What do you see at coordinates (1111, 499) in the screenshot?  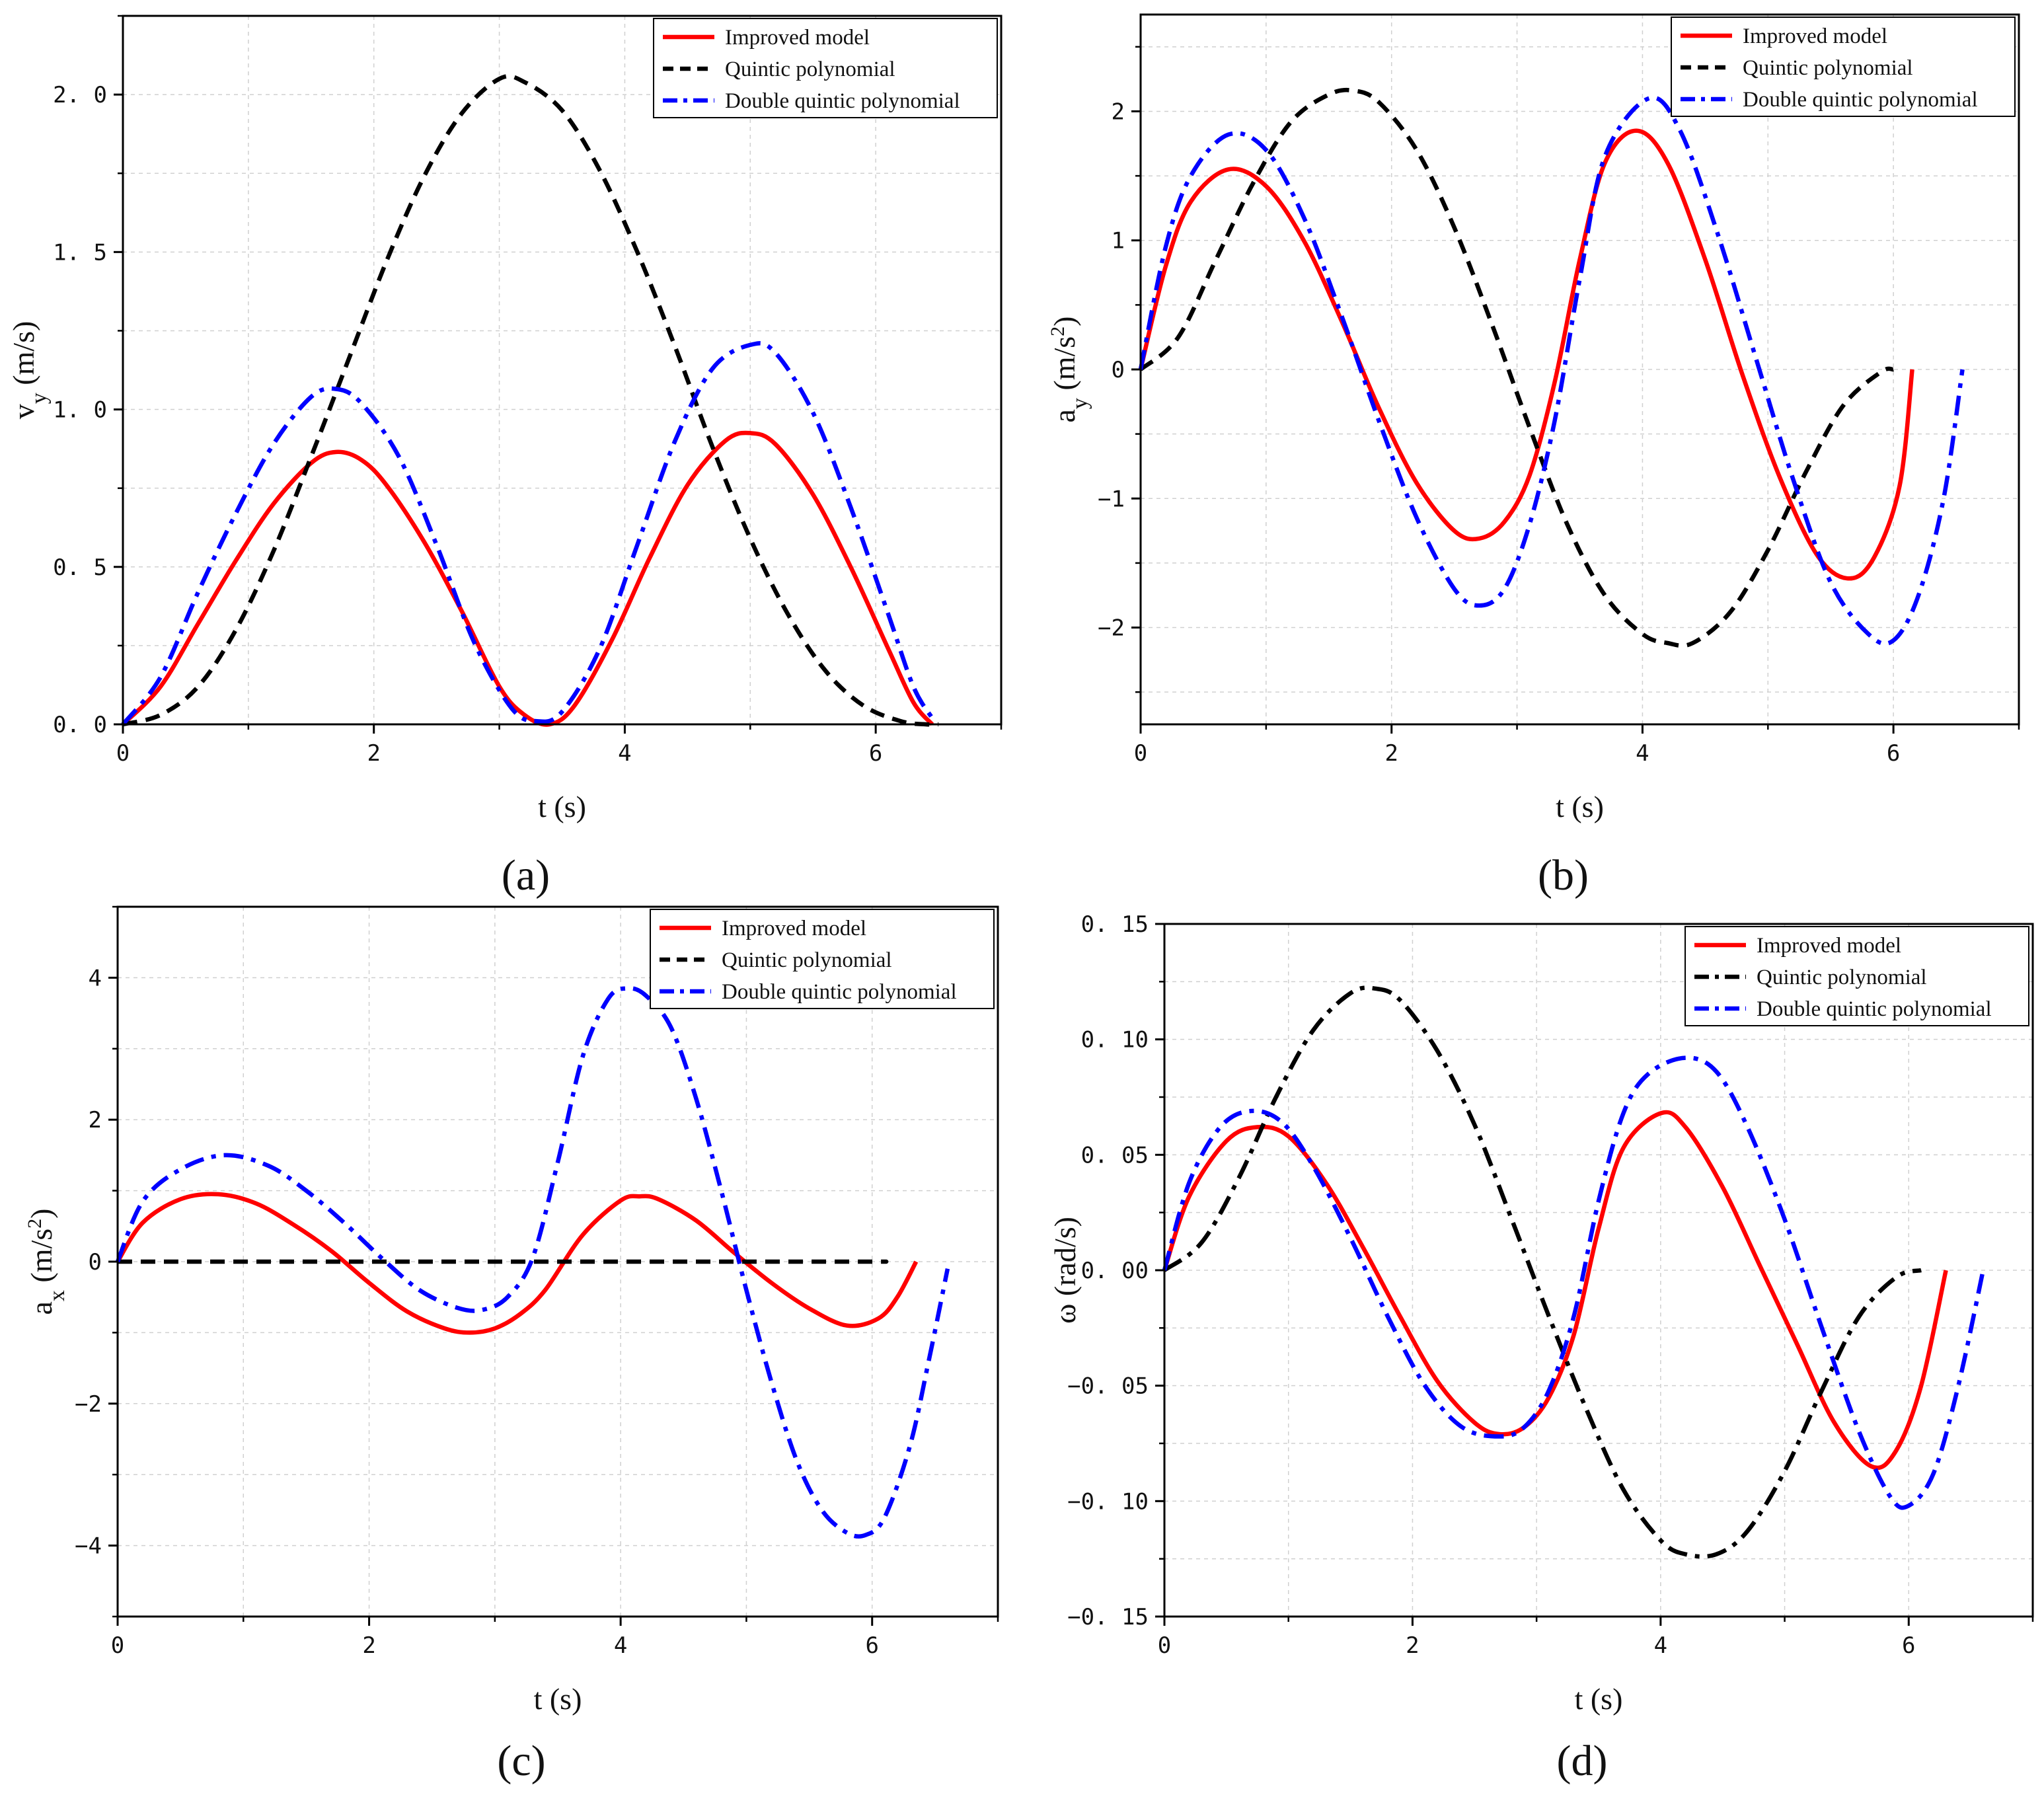 I see `y-tick-label: −1` at bounding box center [1111, 499].